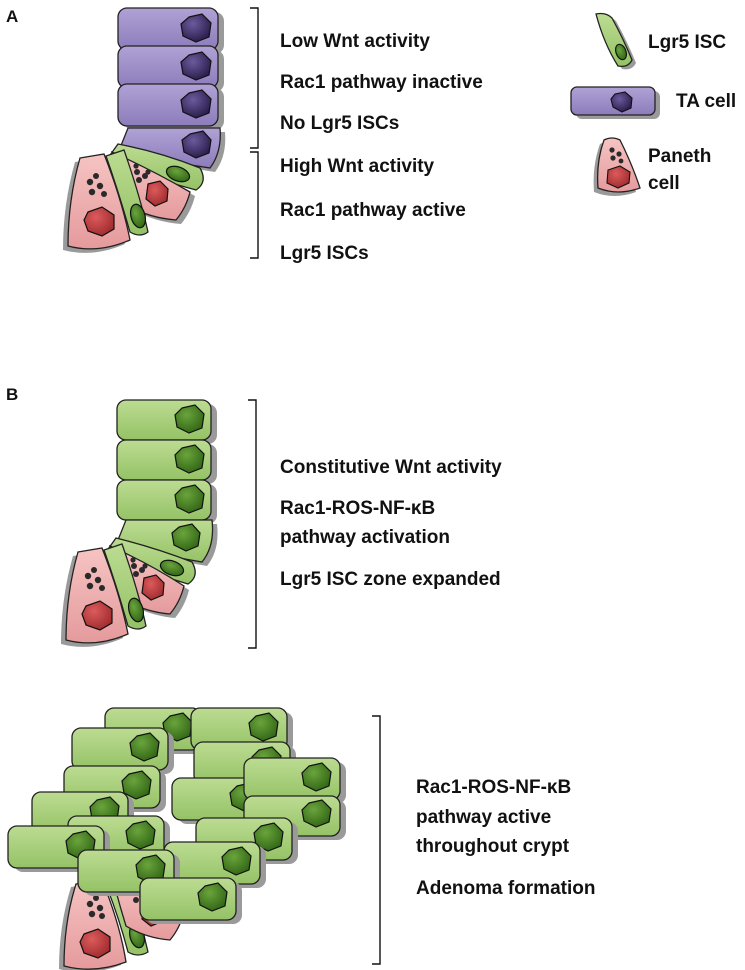  I want to click on panel-letter-b: B, so click(12, 394).